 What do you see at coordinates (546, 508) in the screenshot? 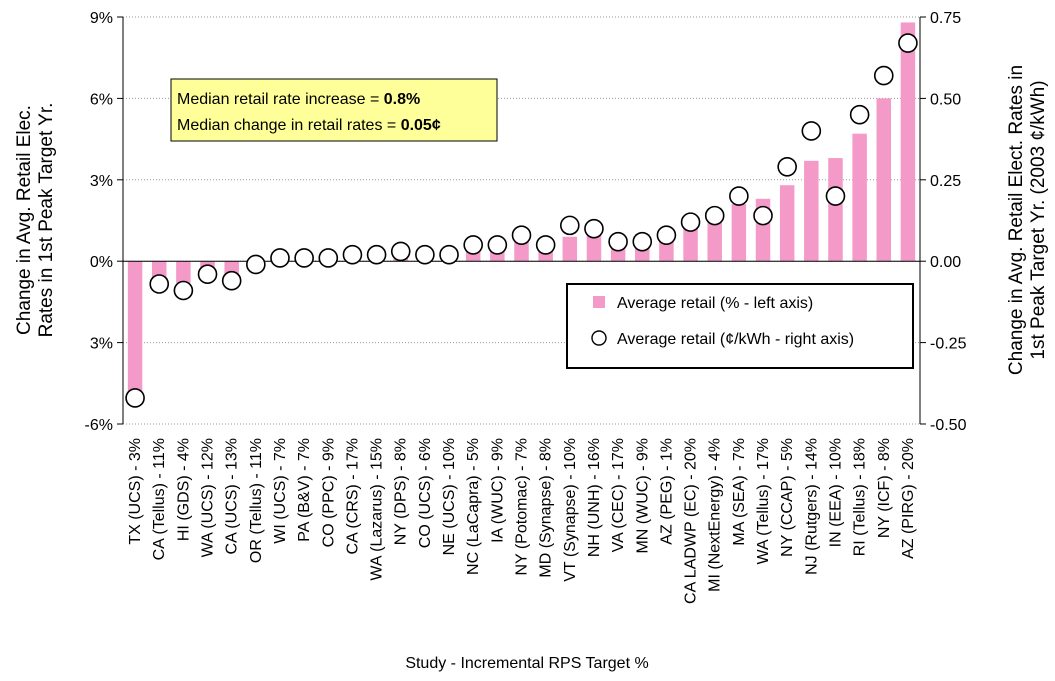
I see `x-tick-label: MD (Synapse) - 8%` at bounding box center [546, 508].